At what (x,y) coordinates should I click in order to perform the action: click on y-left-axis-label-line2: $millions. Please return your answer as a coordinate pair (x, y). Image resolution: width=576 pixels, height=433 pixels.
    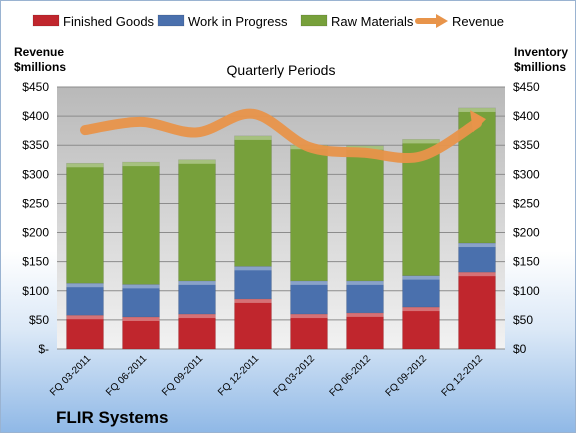
    Looking at the image, I should click on (40, 67).